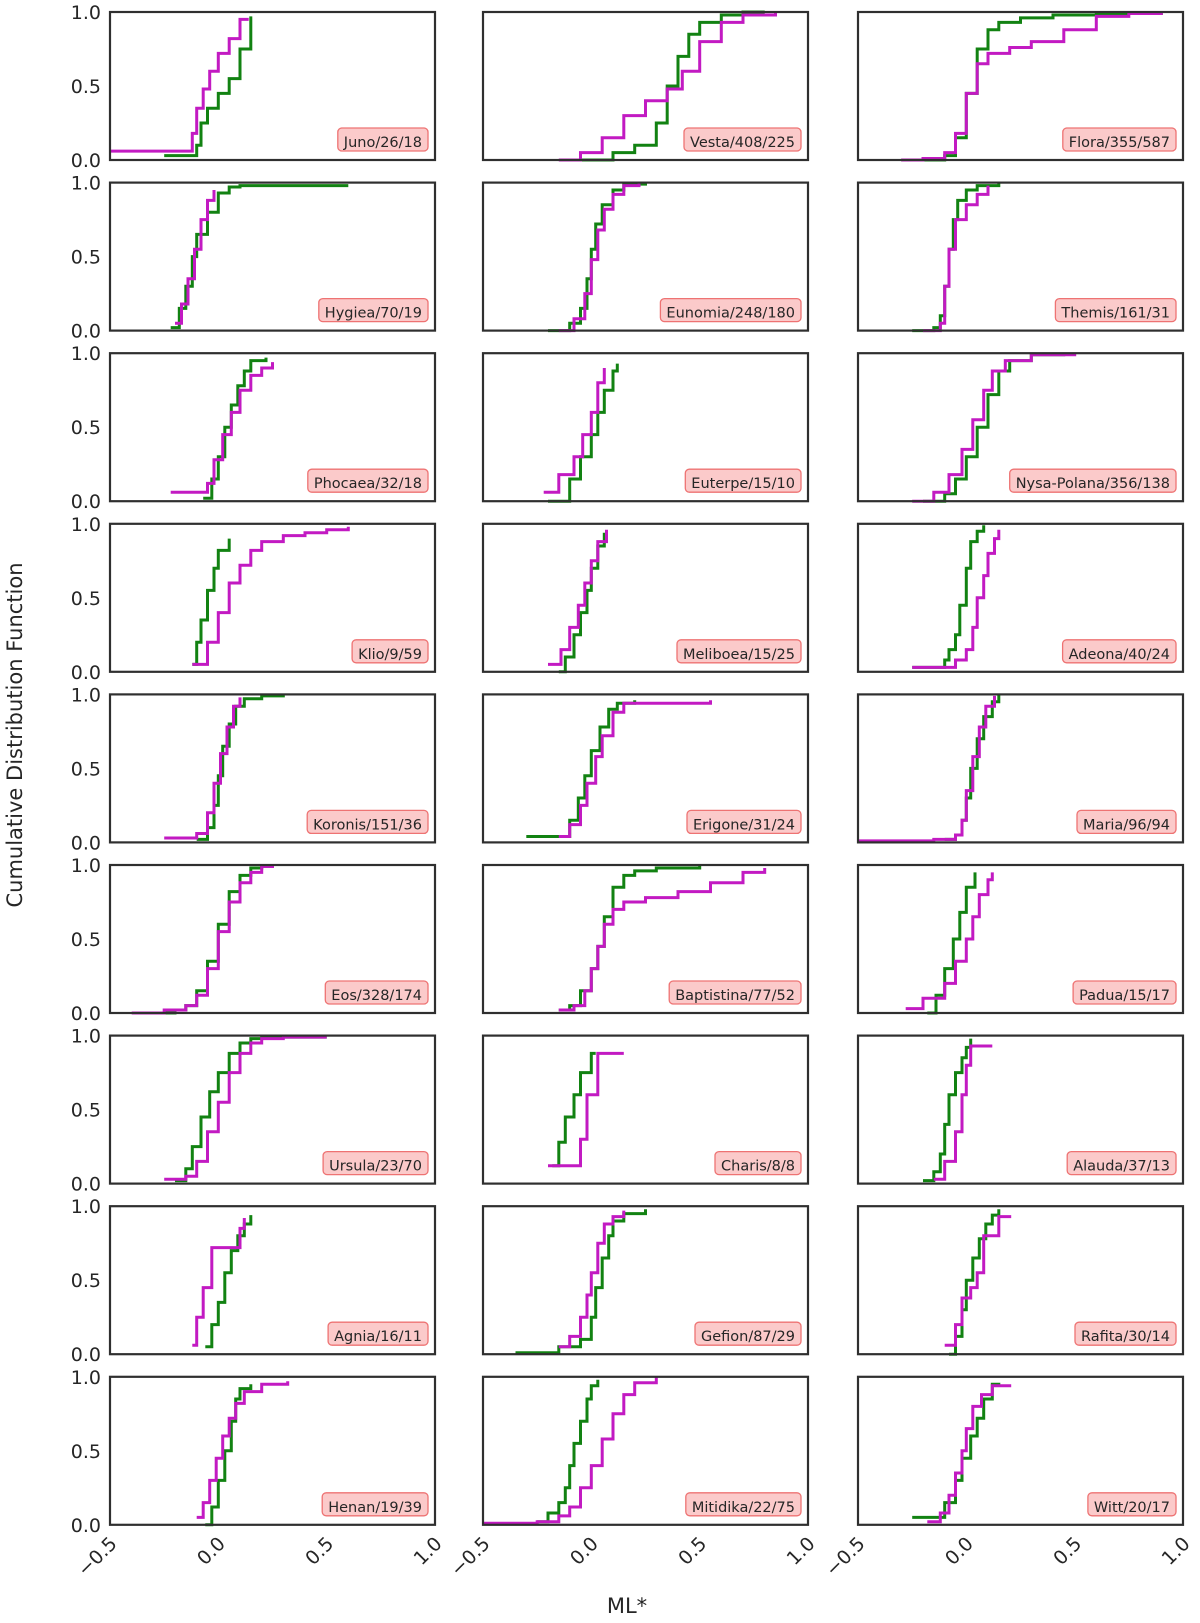 The width and height of the screenshot is (1200, 1623). What do you see at coordinates (1093, 484) in the screenshot?
I see `panel-label-text: Nysa-Polana/356/138` at bounding box center [1093, 484].